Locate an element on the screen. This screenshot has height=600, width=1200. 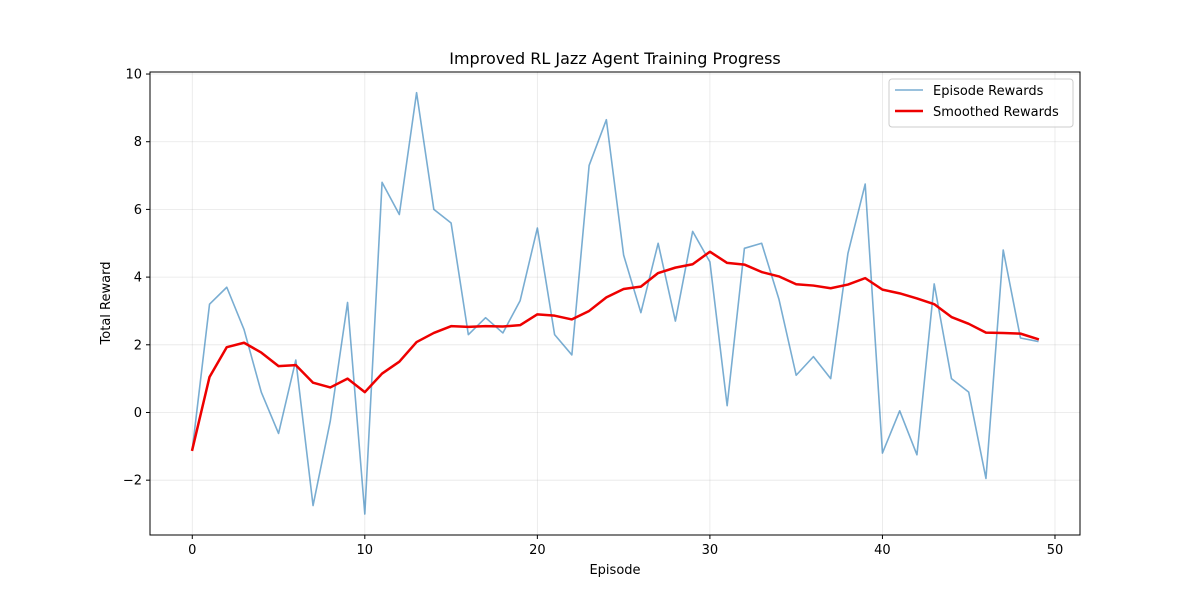
y-tick-label: 10 is located at coordinates (133, 75).